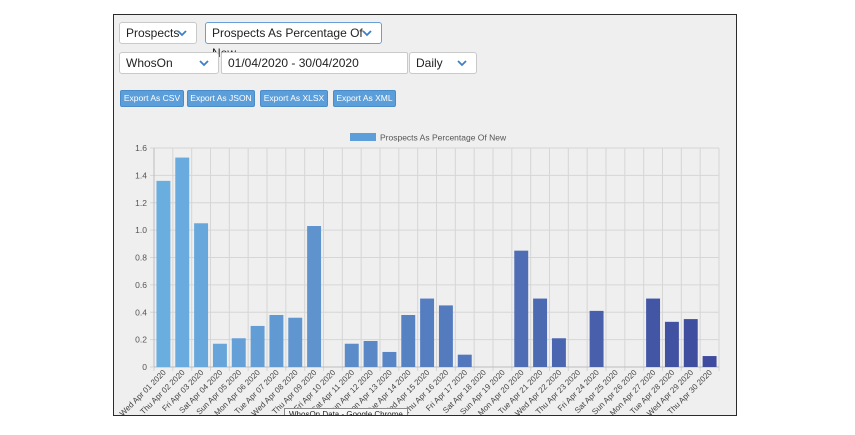 The image size is (855, 435). I want to click on export-xml-button: Export As XML, so click(364, 98).